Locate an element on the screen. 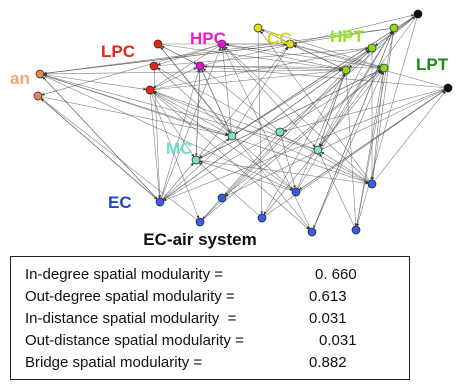 This screenshot has width=458, height=385. edge-lpc-hpc is located at coordinates (173, 79).